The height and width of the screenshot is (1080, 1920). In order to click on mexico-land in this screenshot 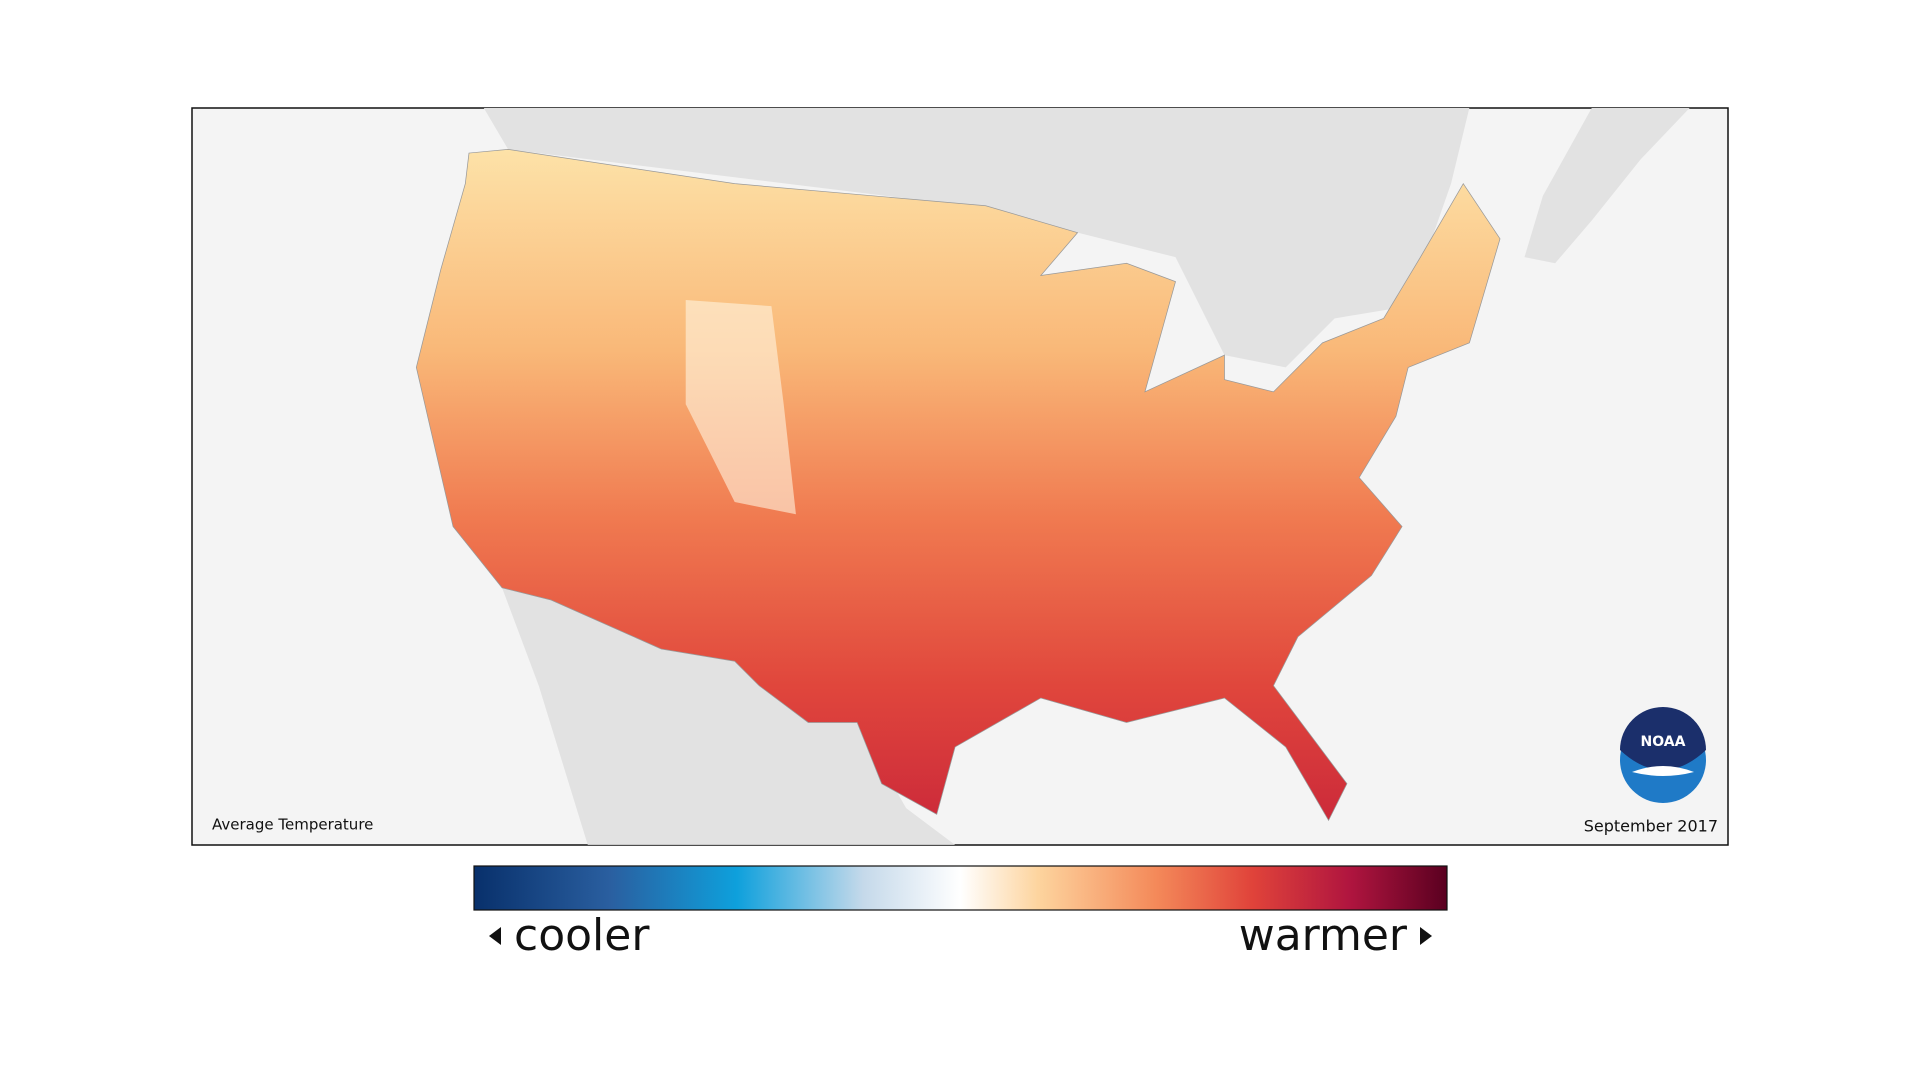, I will do `click(729, 716)`.